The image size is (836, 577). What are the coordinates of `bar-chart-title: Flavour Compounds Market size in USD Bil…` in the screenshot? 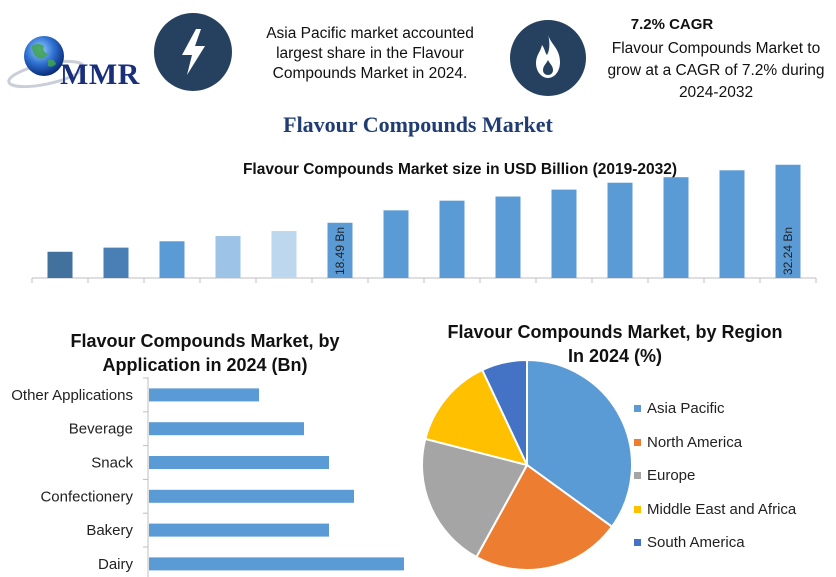 It's located at (460, 169).